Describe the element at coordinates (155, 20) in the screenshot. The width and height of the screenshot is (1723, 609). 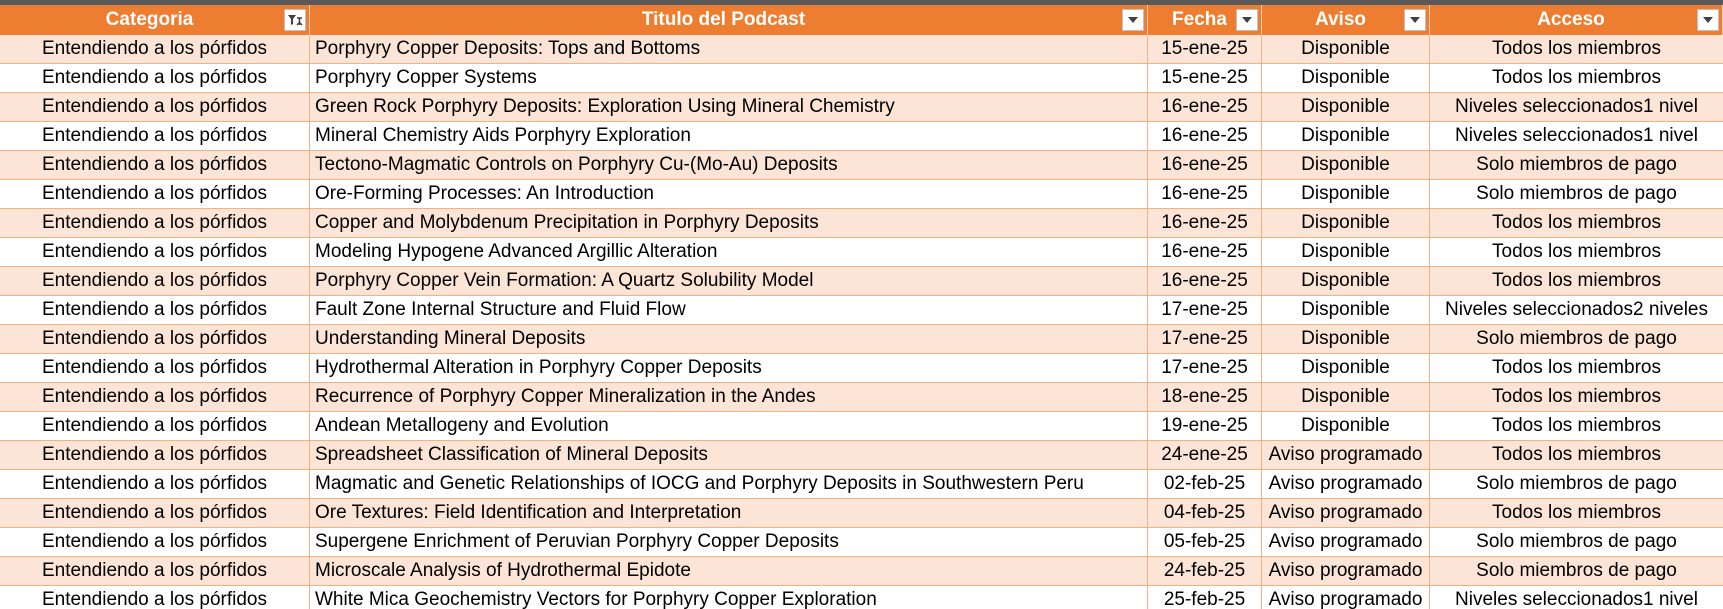
I see `column-header-categoria: Categoria` at that location.